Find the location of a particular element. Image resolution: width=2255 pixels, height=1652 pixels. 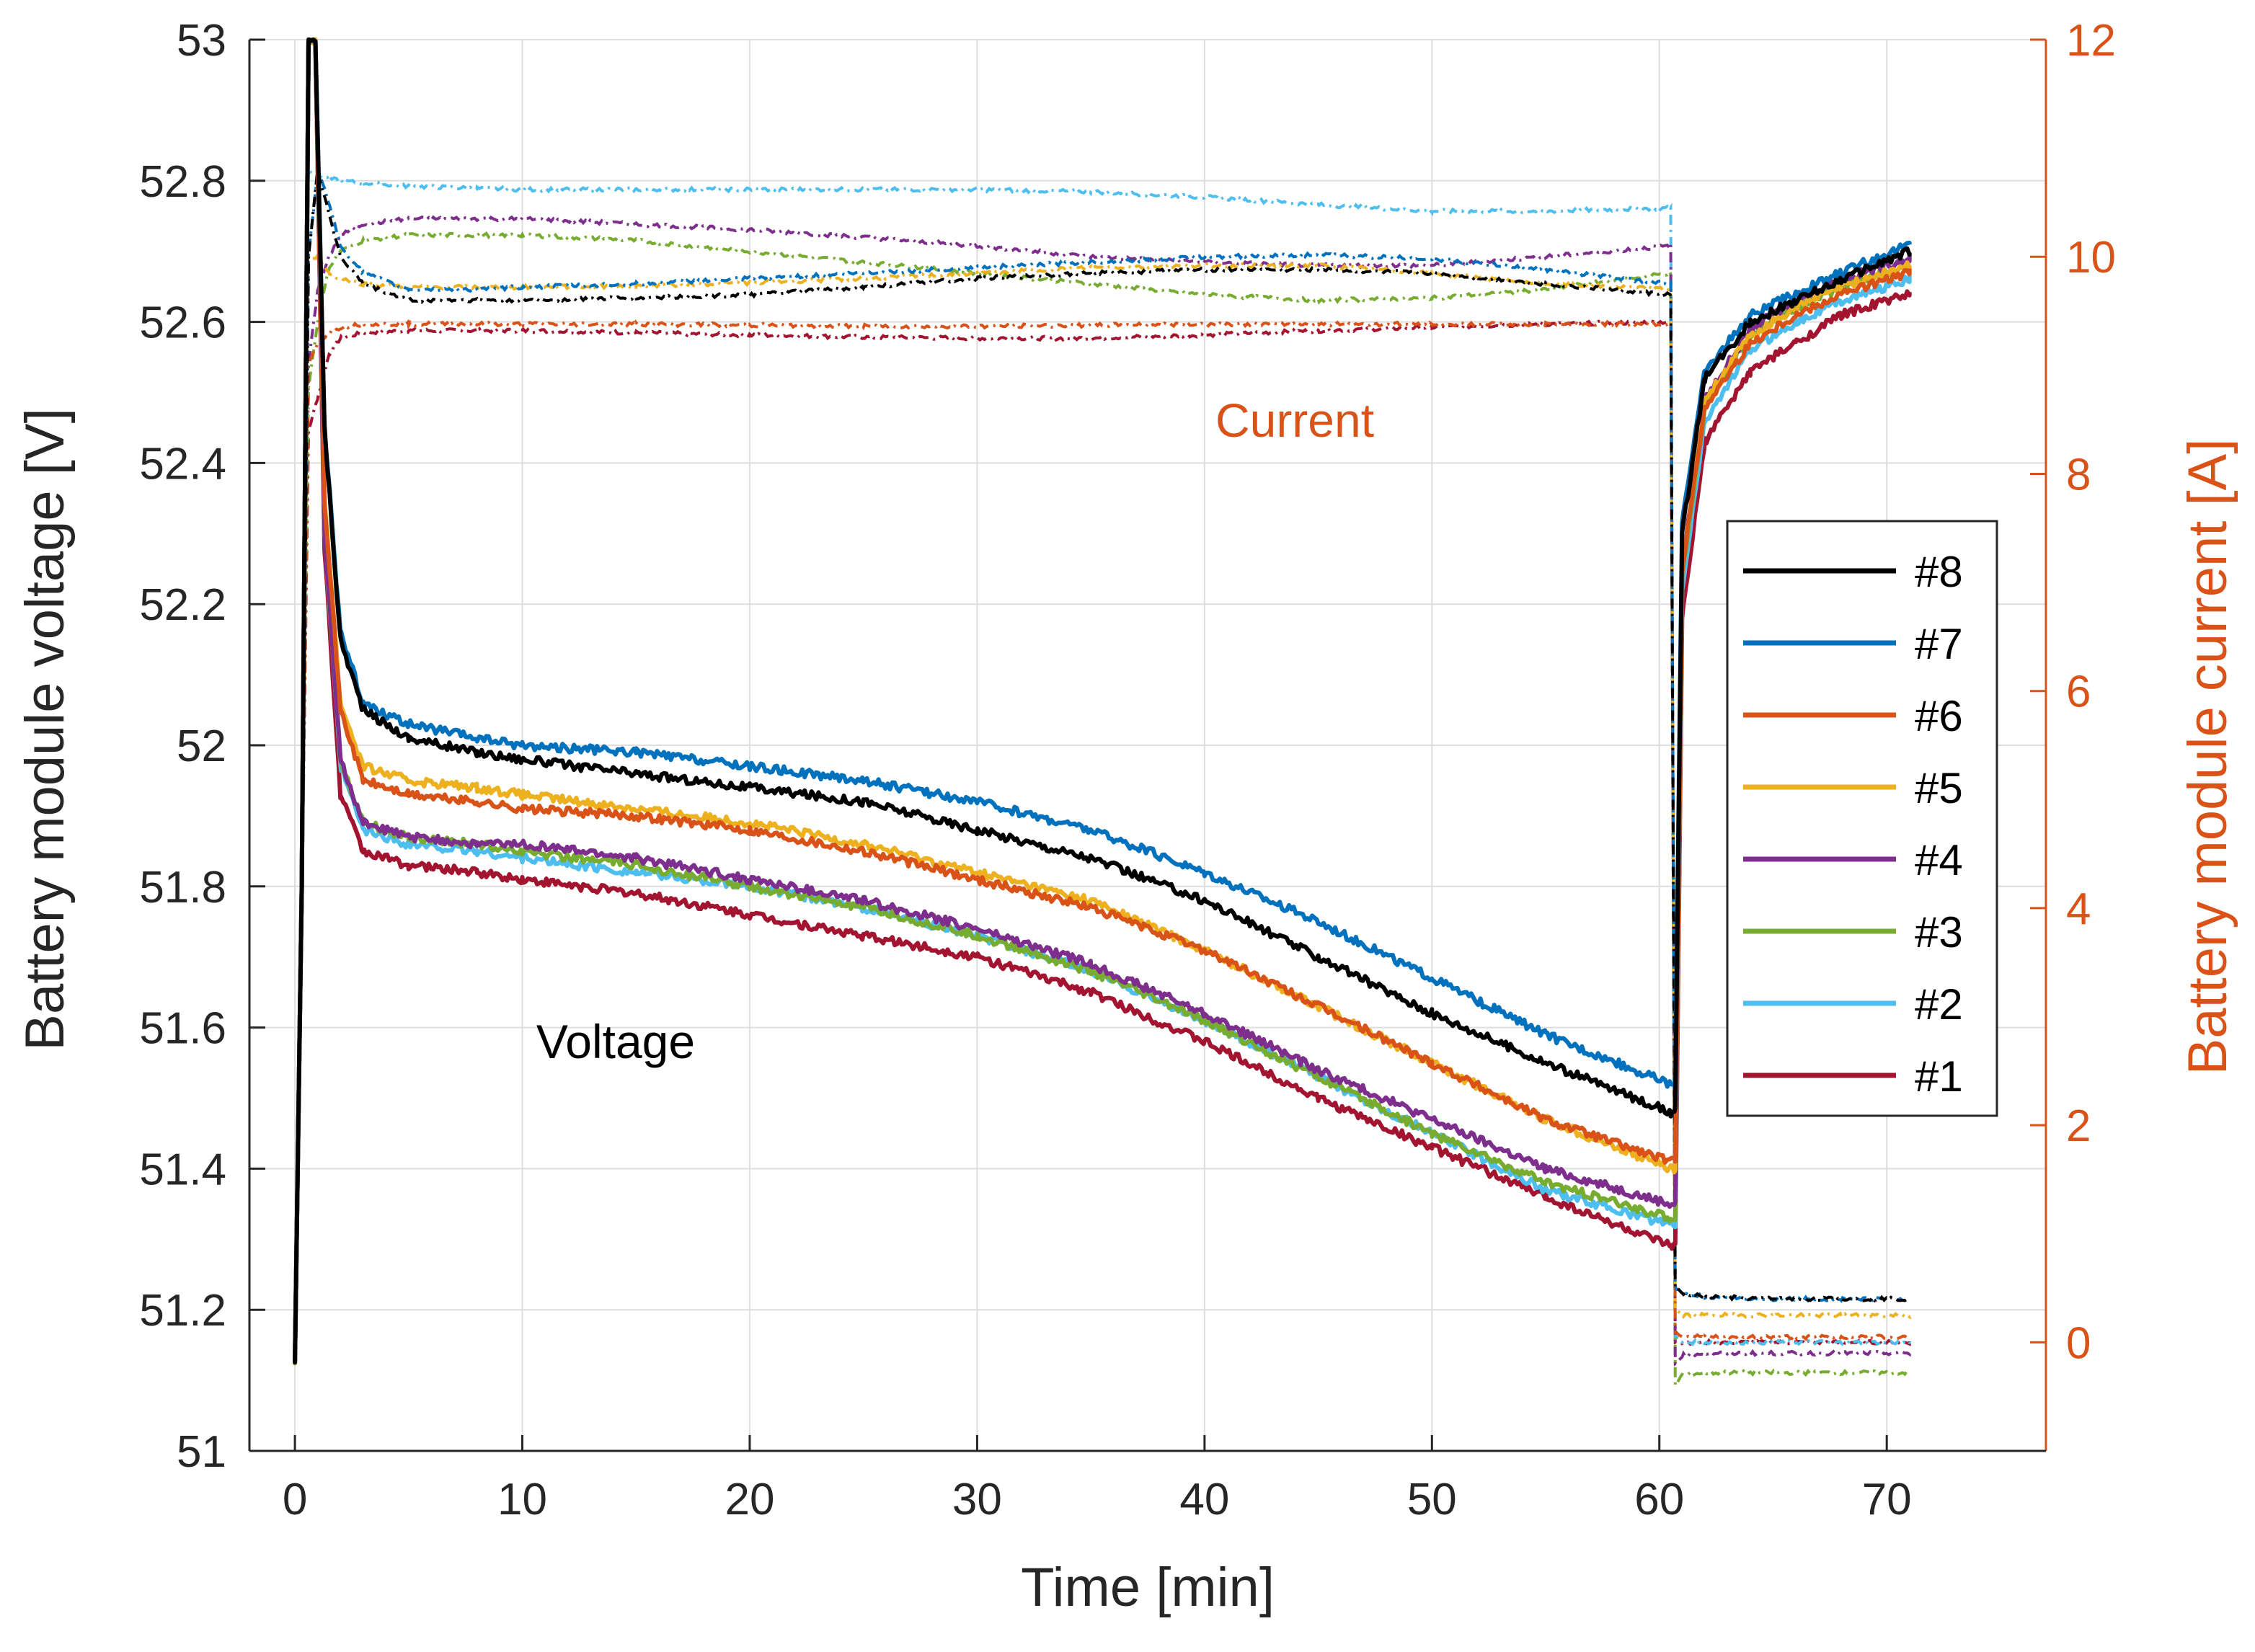

legend-box is located at coordinates (1862, 818).